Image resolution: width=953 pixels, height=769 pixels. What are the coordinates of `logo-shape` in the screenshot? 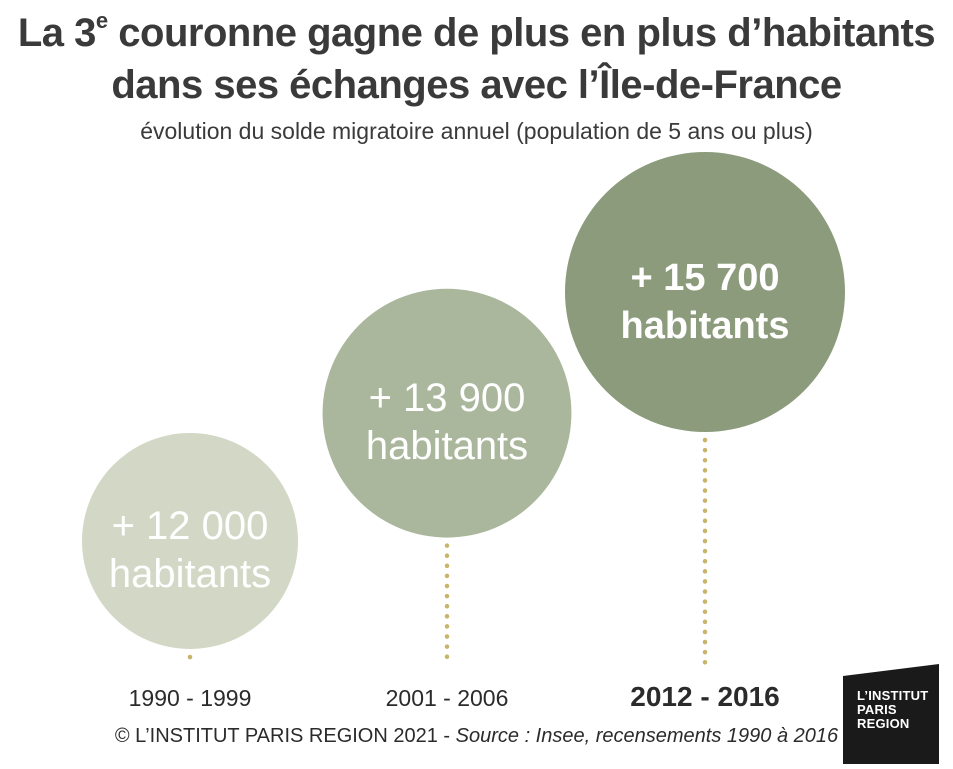 It's located at (891, 714).